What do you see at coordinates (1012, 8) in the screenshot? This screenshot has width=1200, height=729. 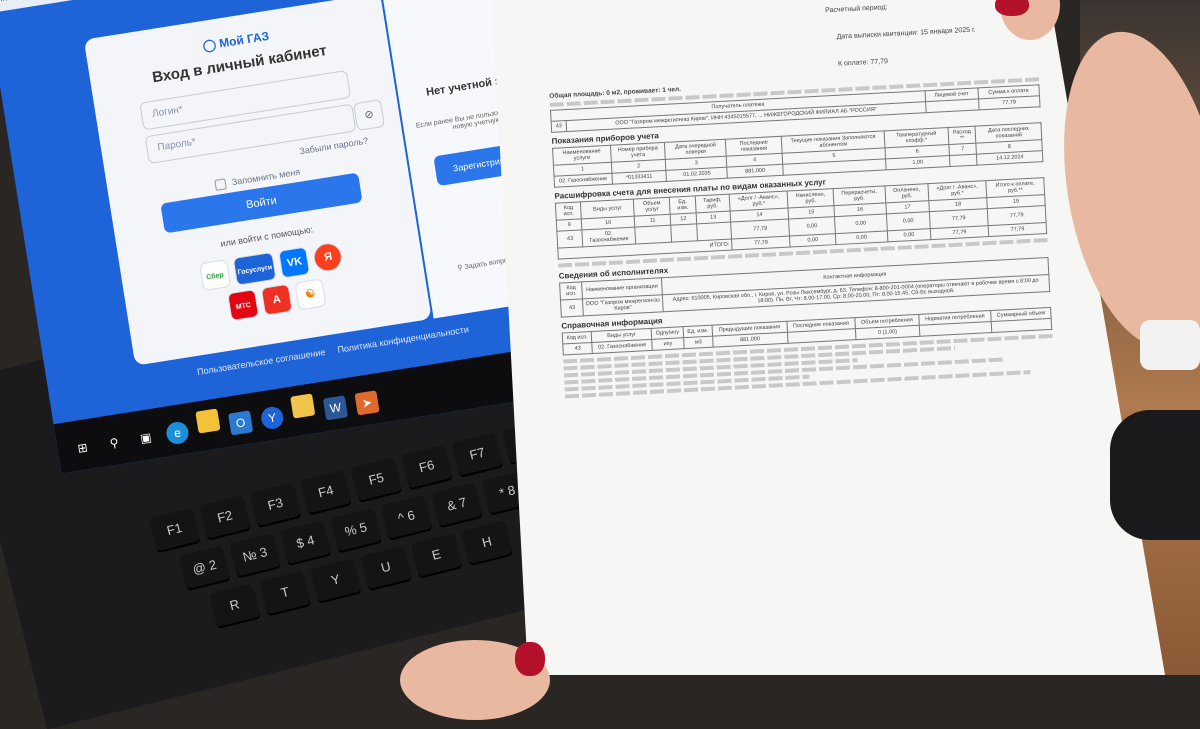 I see `fingernail` at bounding box center [1012, 8].